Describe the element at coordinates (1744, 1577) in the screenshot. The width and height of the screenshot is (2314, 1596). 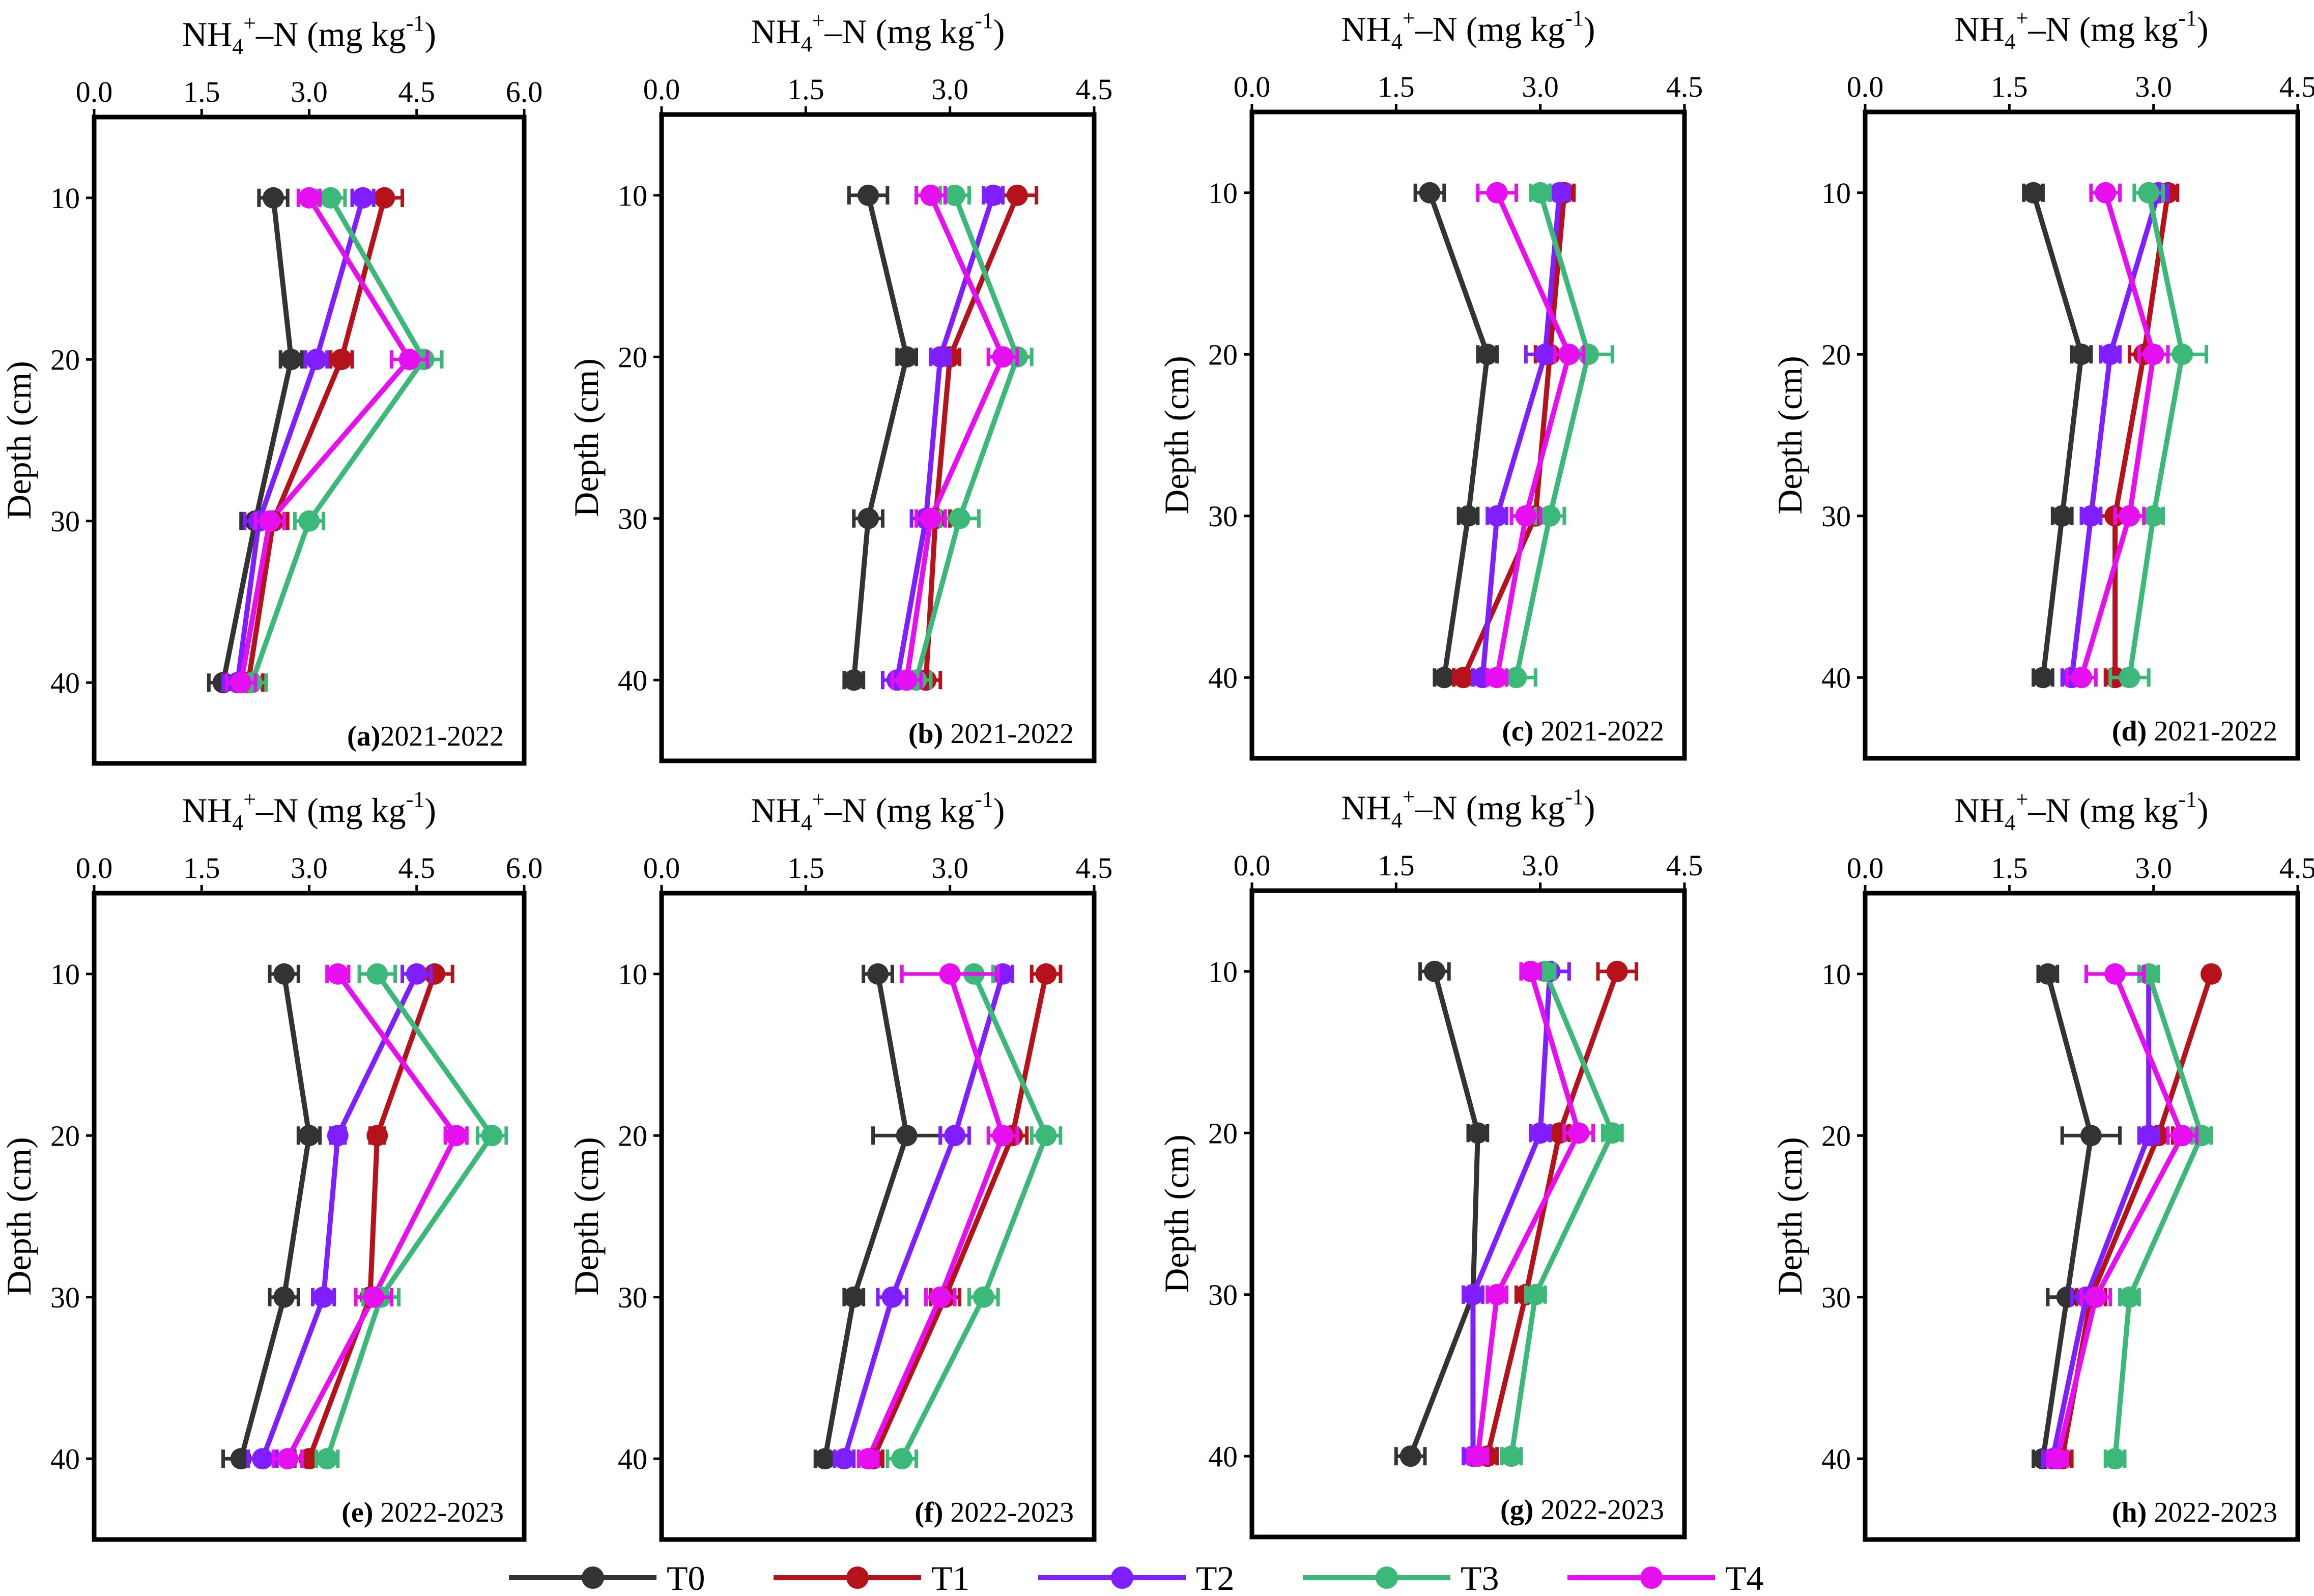
I see `legend-label: T4` at that location.